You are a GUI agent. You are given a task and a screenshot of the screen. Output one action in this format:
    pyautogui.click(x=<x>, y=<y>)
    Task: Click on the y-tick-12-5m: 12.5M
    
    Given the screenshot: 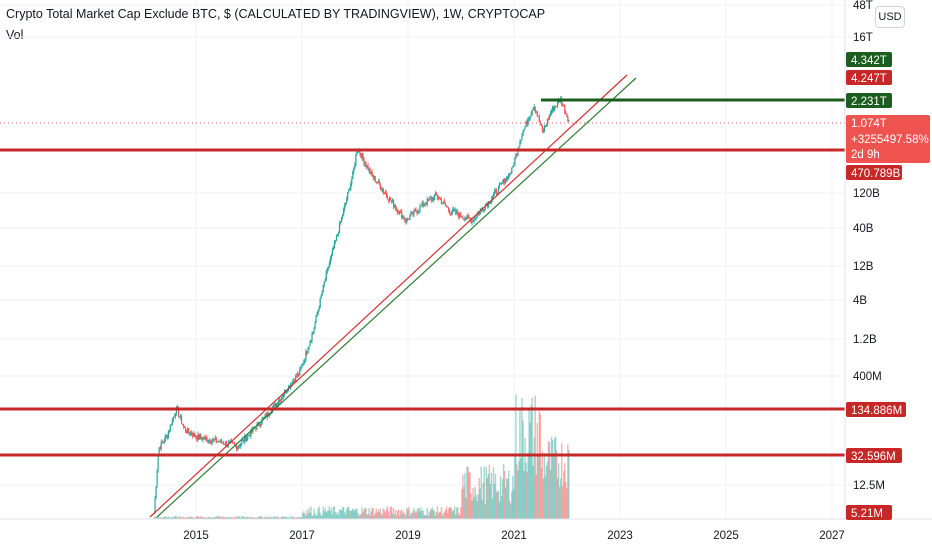 What is the action you would take?
    pyautogui.click(x=869, y=486)
    